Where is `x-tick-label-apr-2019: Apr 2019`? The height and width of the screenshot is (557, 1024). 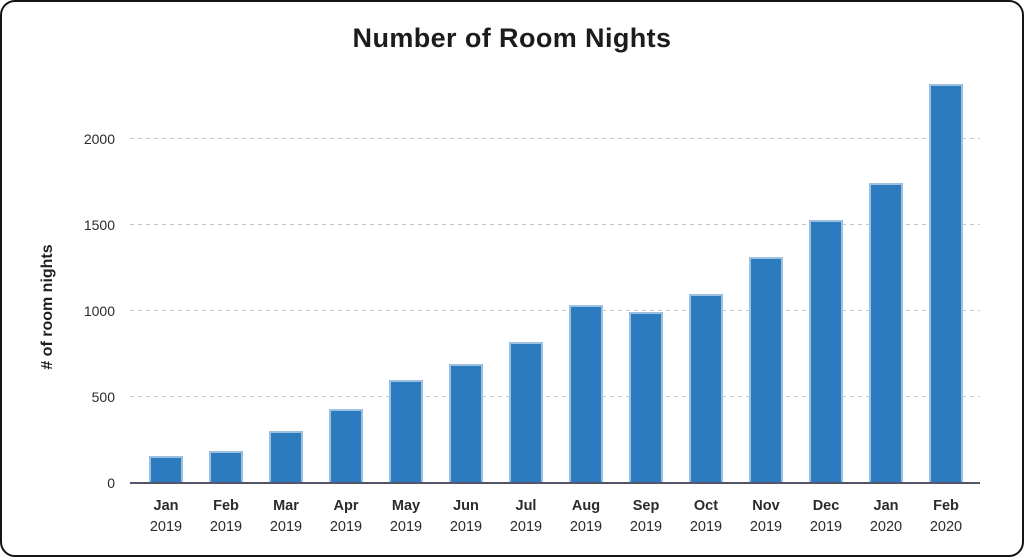
x-tick-label-apr-2019: Apr 2019 is located at coordinates (346, 517).